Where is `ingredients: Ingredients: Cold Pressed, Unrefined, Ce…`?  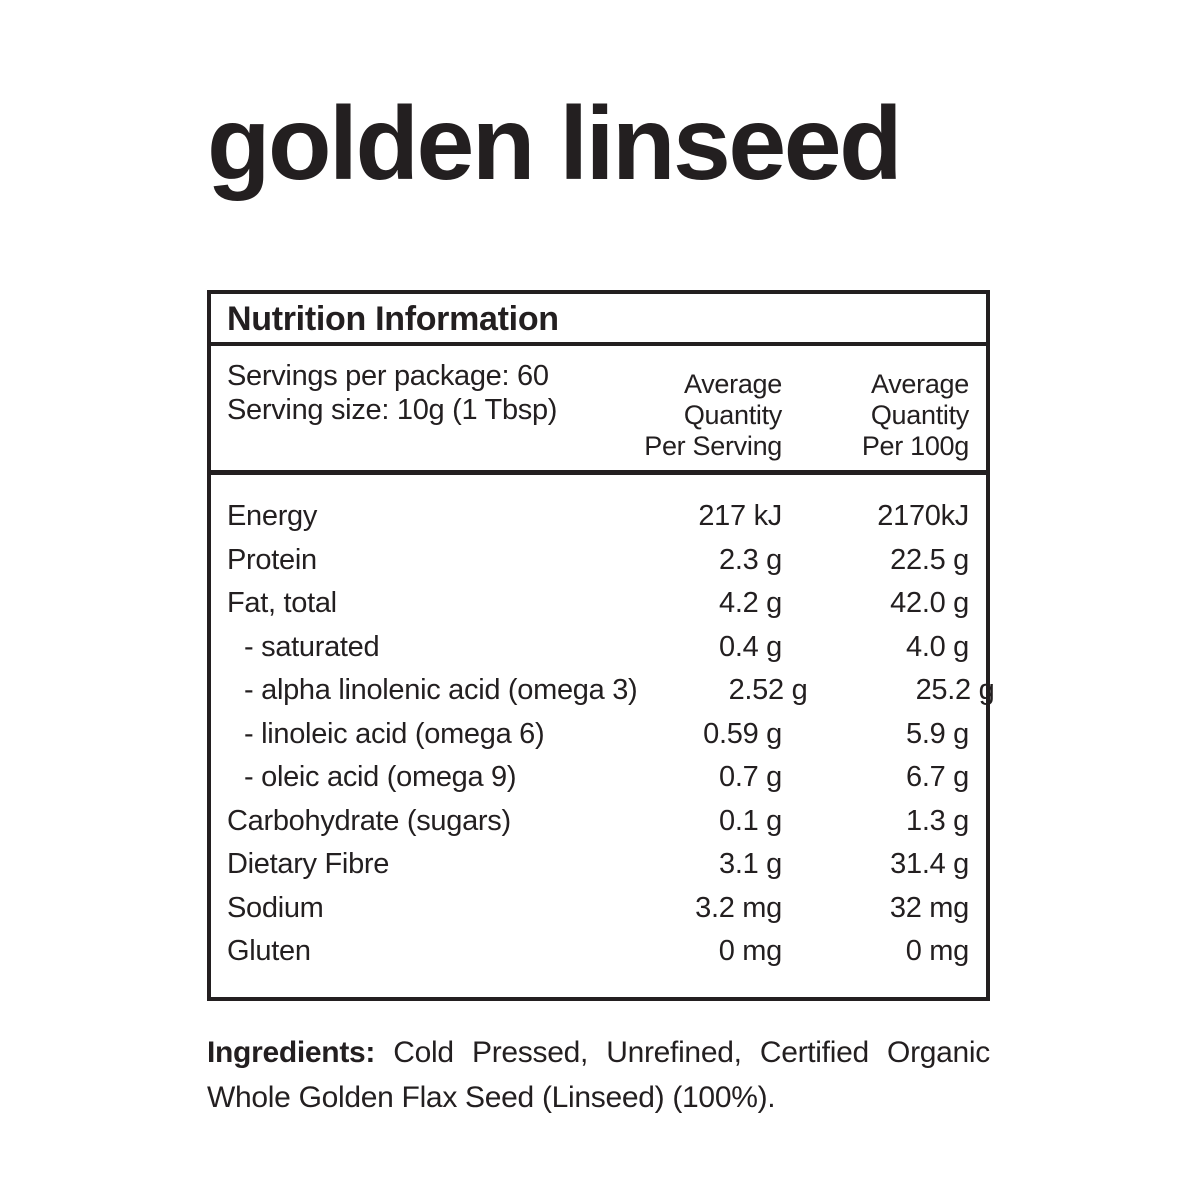 ingredients: Ingredients: Cold Pressed, Unrefined, Ce… is located at coordinates (598, 1075).